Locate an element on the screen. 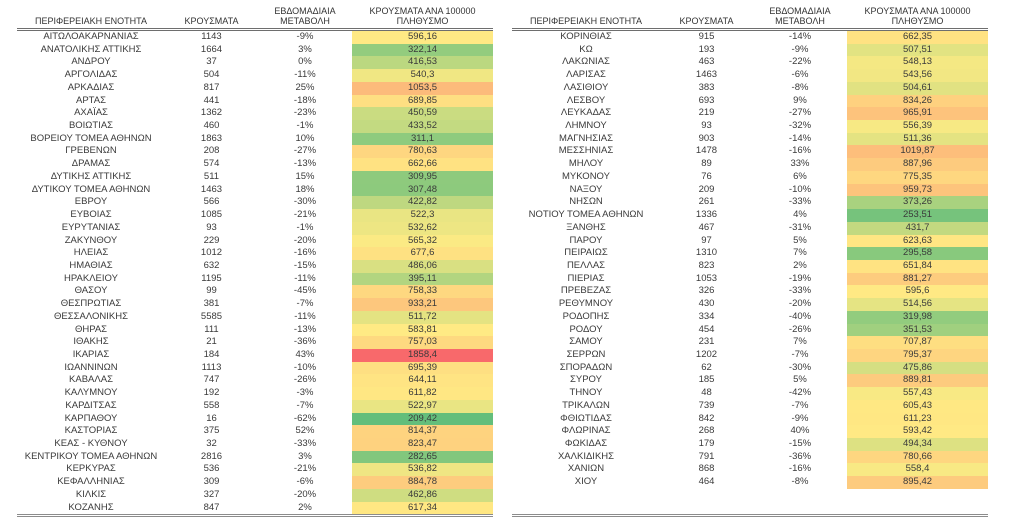  cell-region-name: ΤΡΙΚΑΛΩΝ is located at coordinates (586, 405).